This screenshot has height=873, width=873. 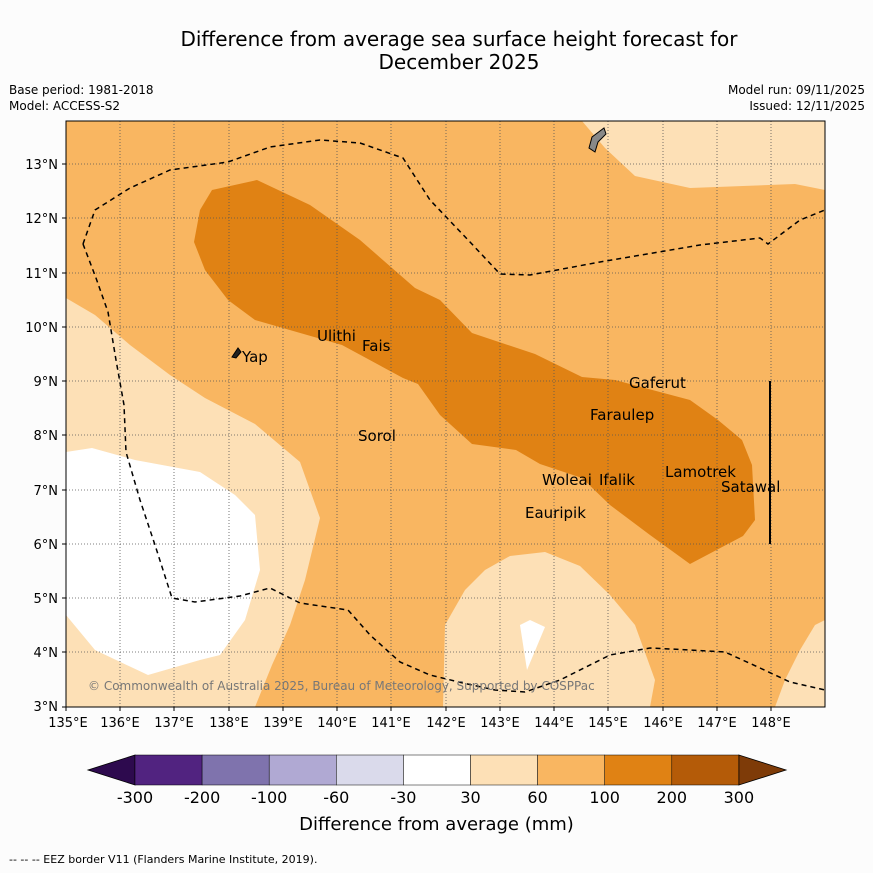 I want to click on lon-141e: 141°E, so click(x=391, y=723).